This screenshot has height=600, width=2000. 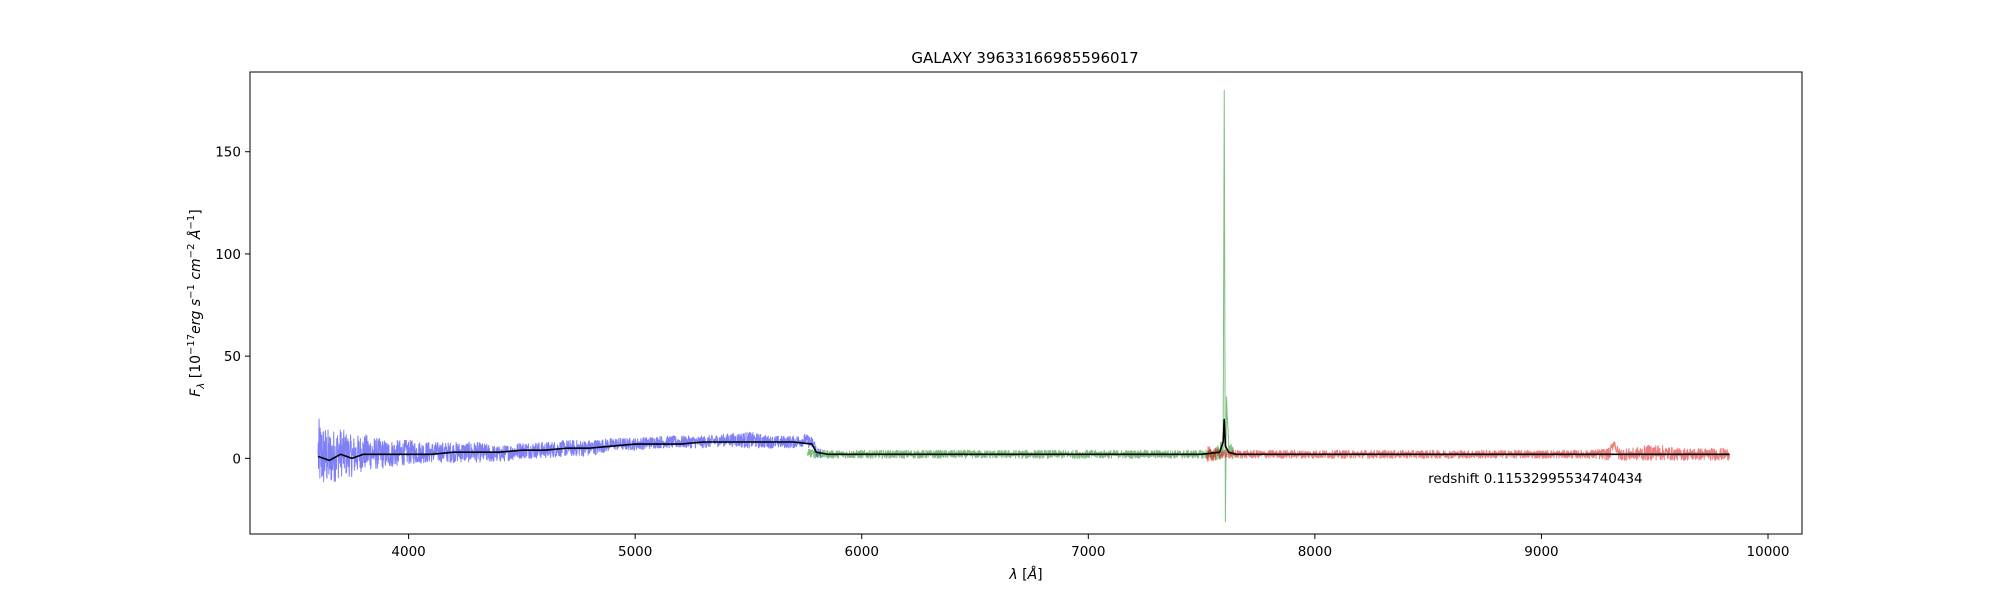 I want to click on x-axis-label: λ [Å], so click(x=1025, y=574).